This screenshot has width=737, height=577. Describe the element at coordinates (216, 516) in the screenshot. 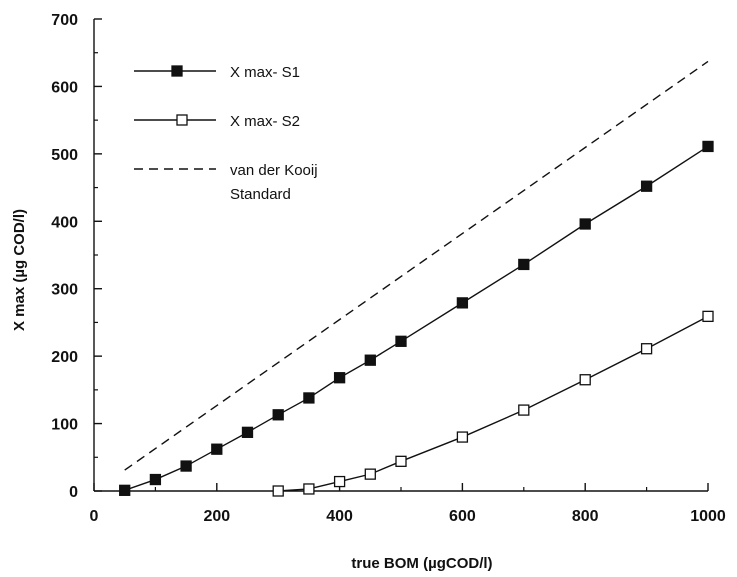

I see `x-tick-label: 200` at that location.